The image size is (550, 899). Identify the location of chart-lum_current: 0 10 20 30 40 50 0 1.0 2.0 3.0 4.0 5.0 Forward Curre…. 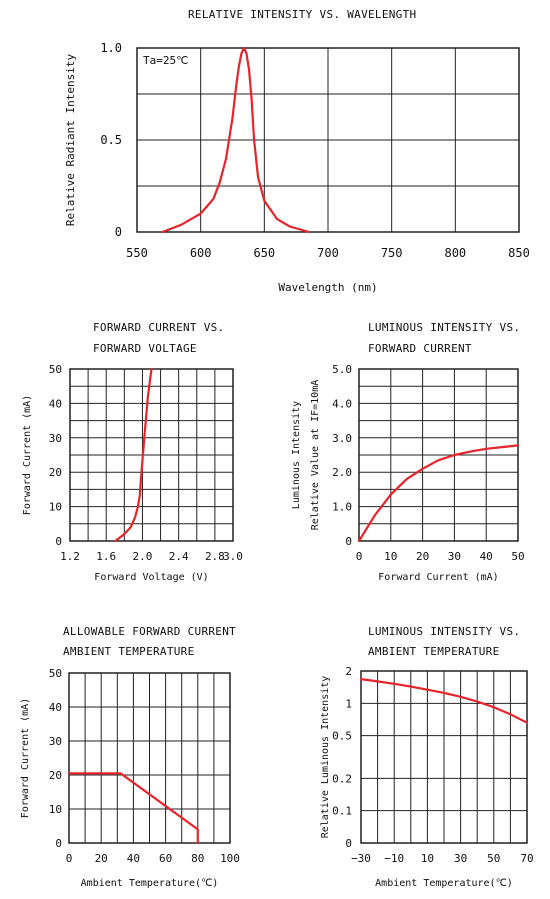
(408, 473).